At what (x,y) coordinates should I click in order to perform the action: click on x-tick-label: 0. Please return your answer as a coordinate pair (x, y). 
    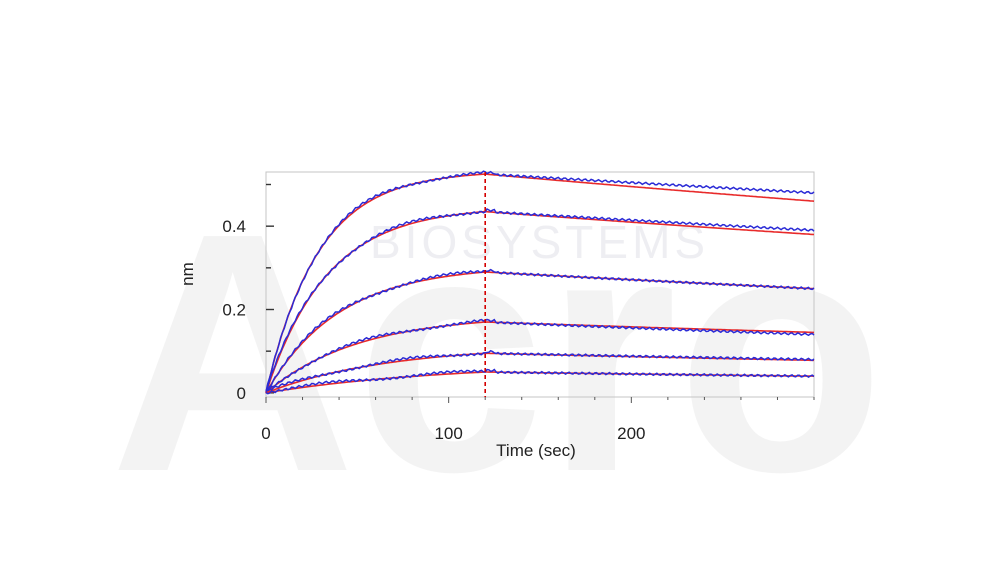
    Looking at the image, I should click on (265, 433).